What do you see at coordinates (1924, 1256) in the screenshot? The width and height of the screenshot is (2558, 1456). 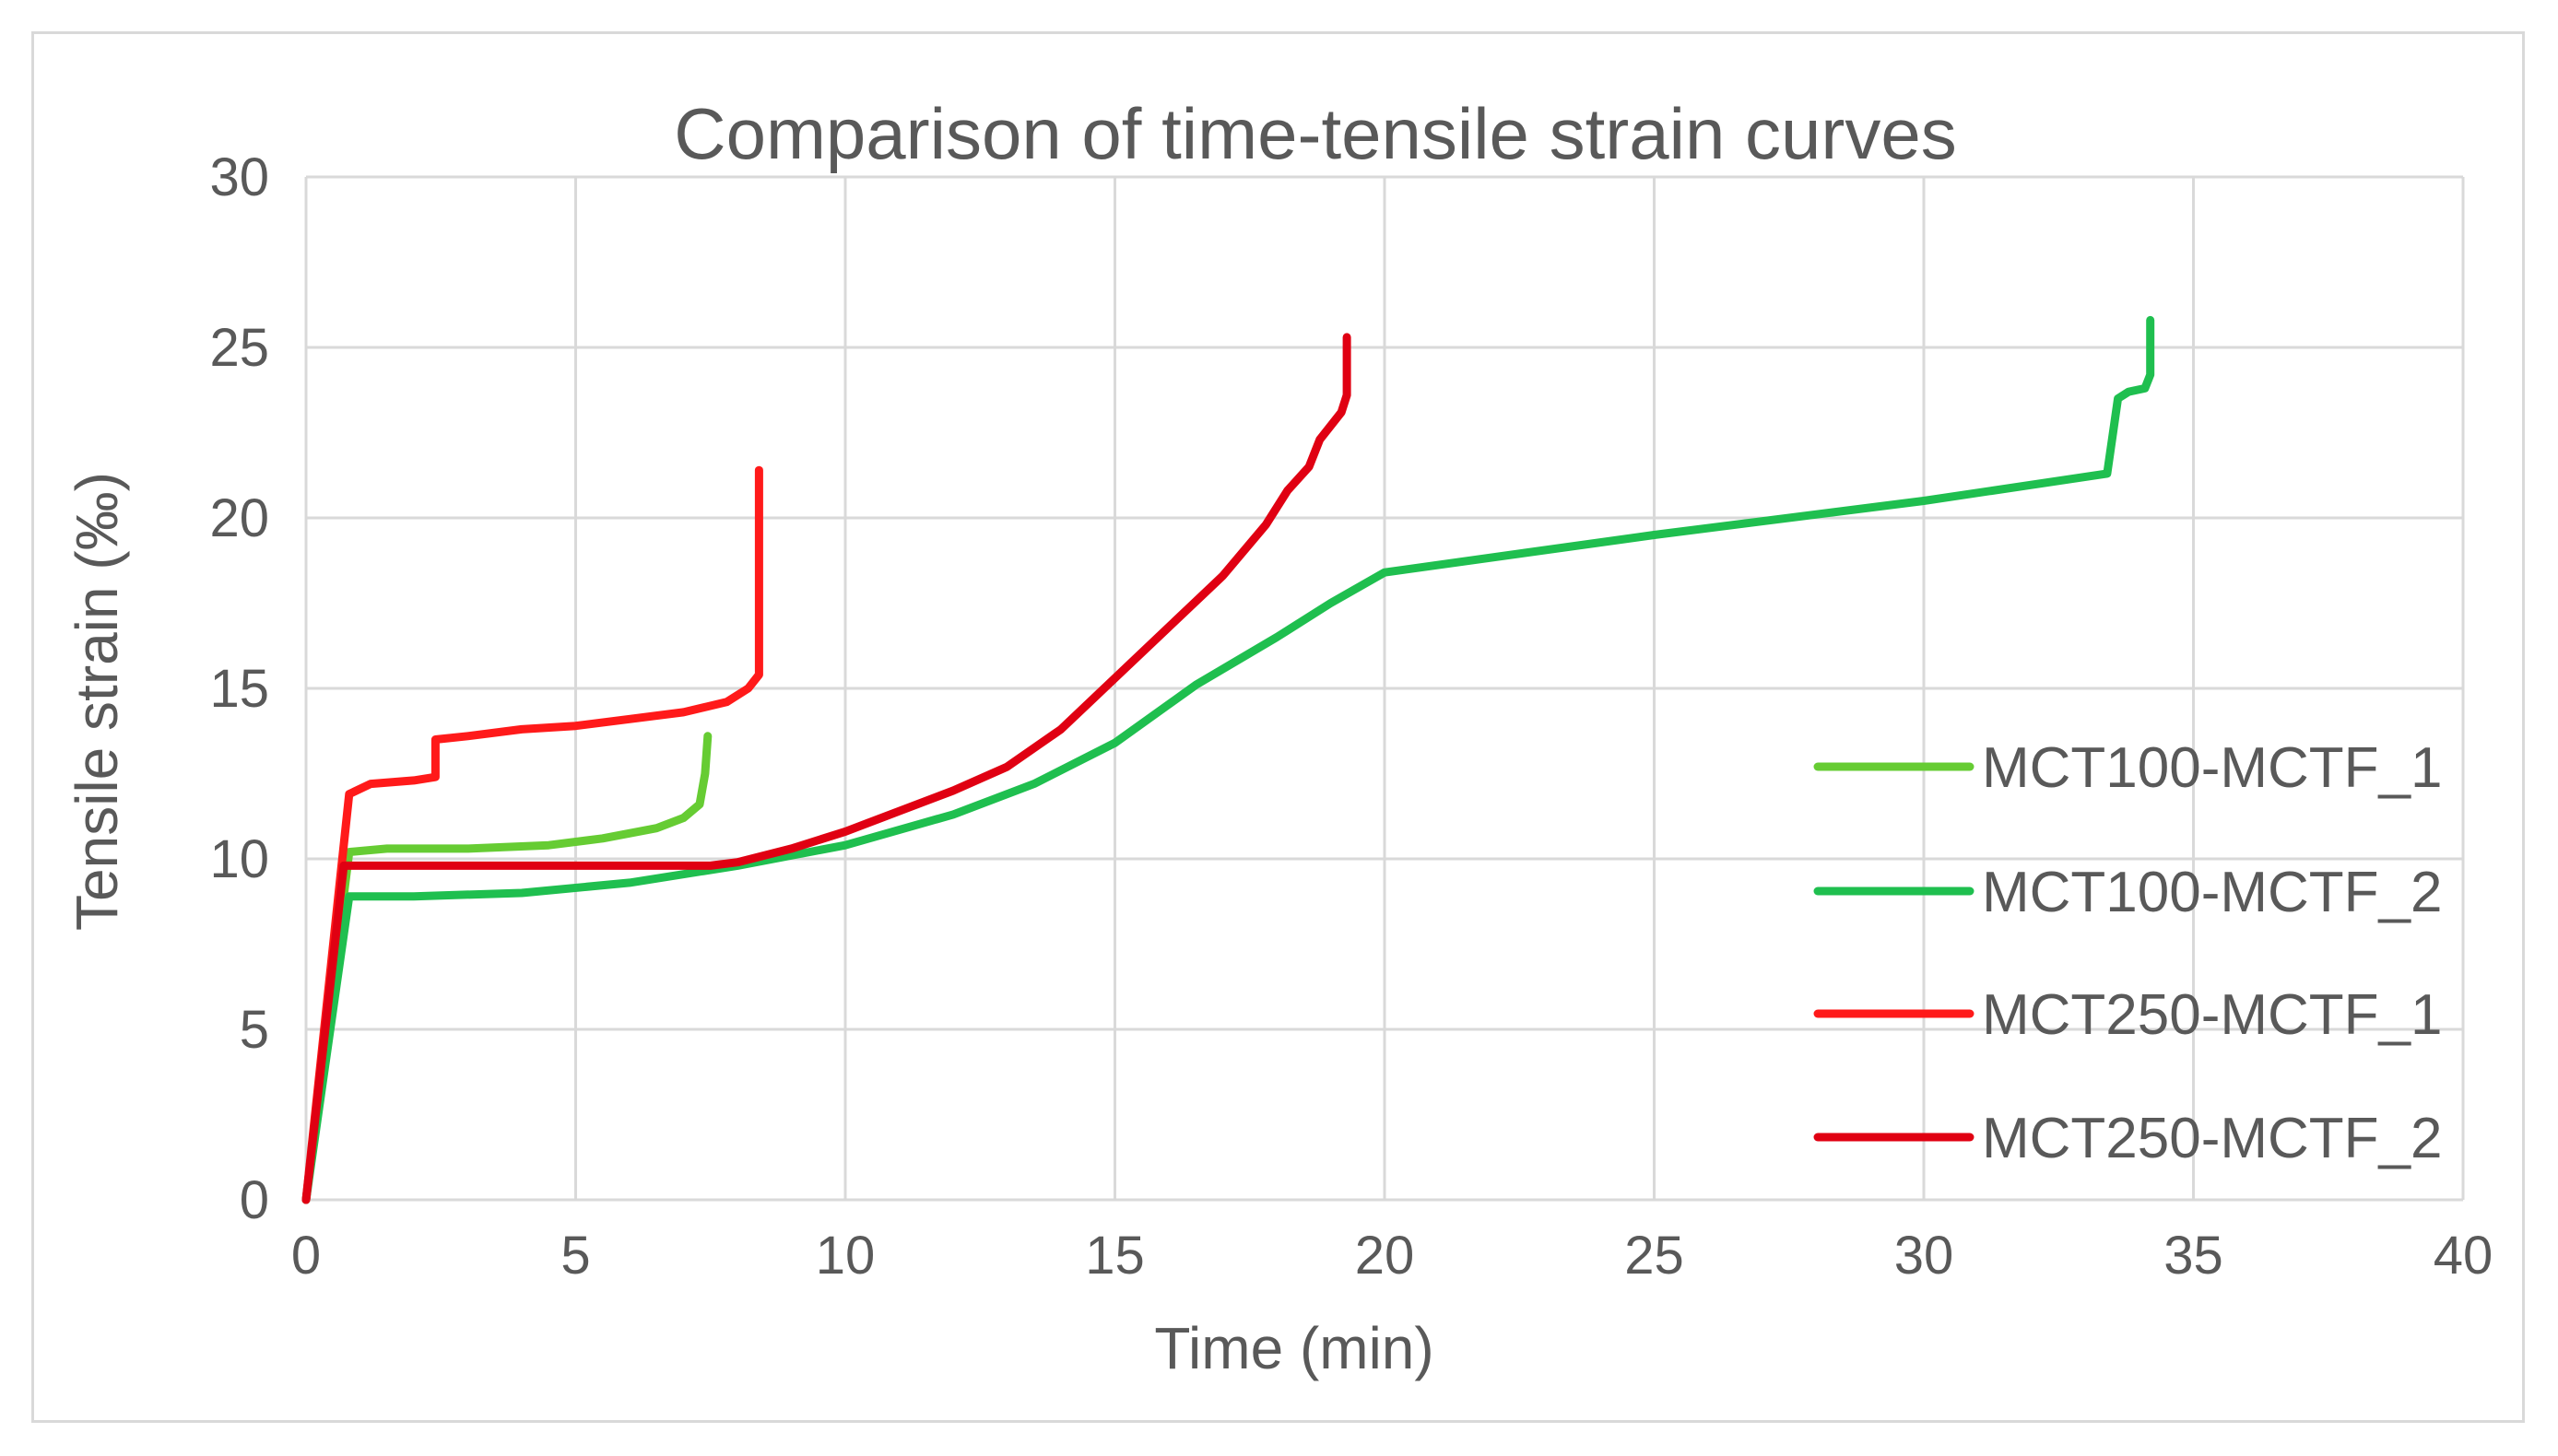 I see `x-tick-label: 30` at bounding box center [1924, 1256].